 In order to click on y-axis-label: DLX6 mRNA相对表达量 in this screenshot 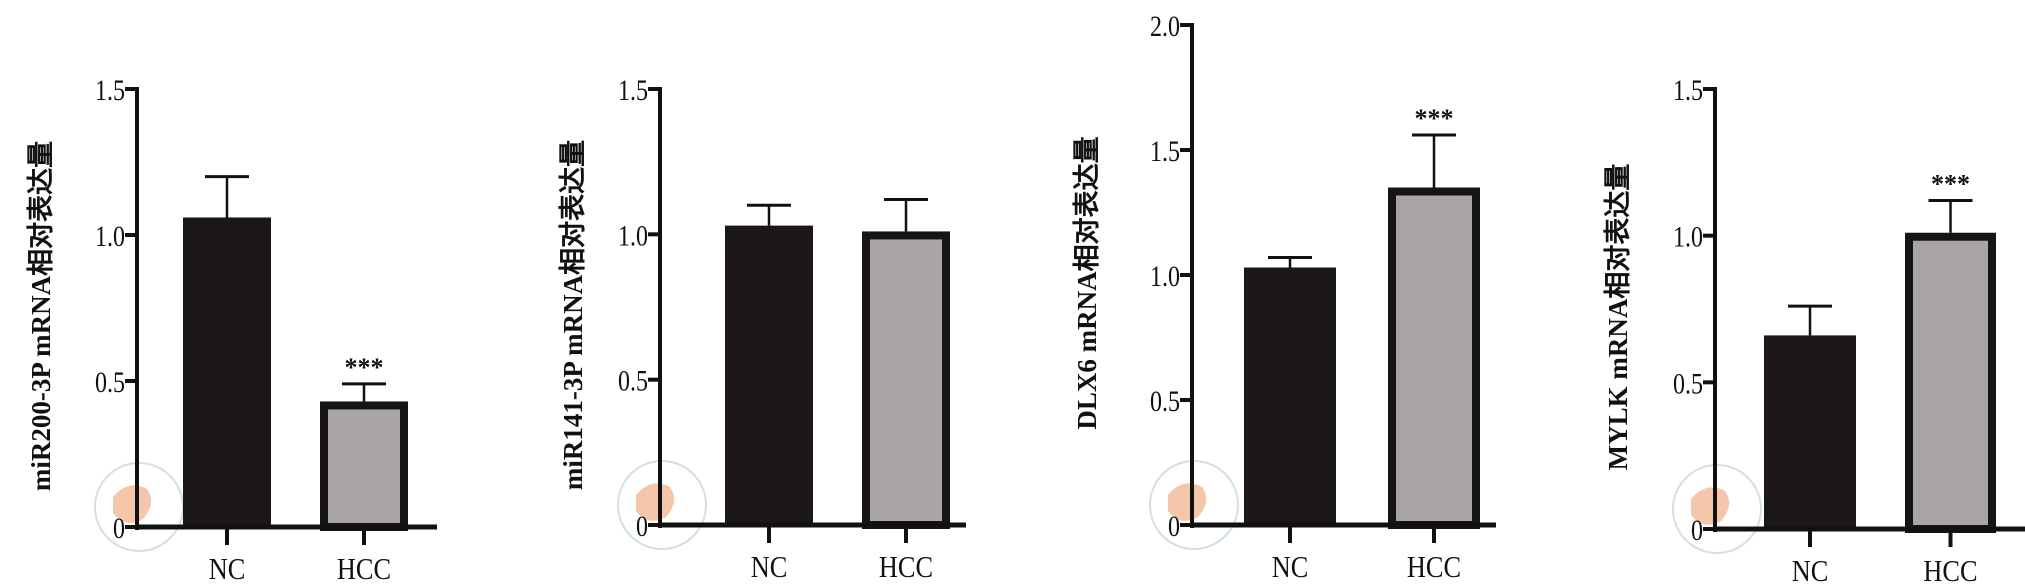, I will do `click(1087, 282)`.